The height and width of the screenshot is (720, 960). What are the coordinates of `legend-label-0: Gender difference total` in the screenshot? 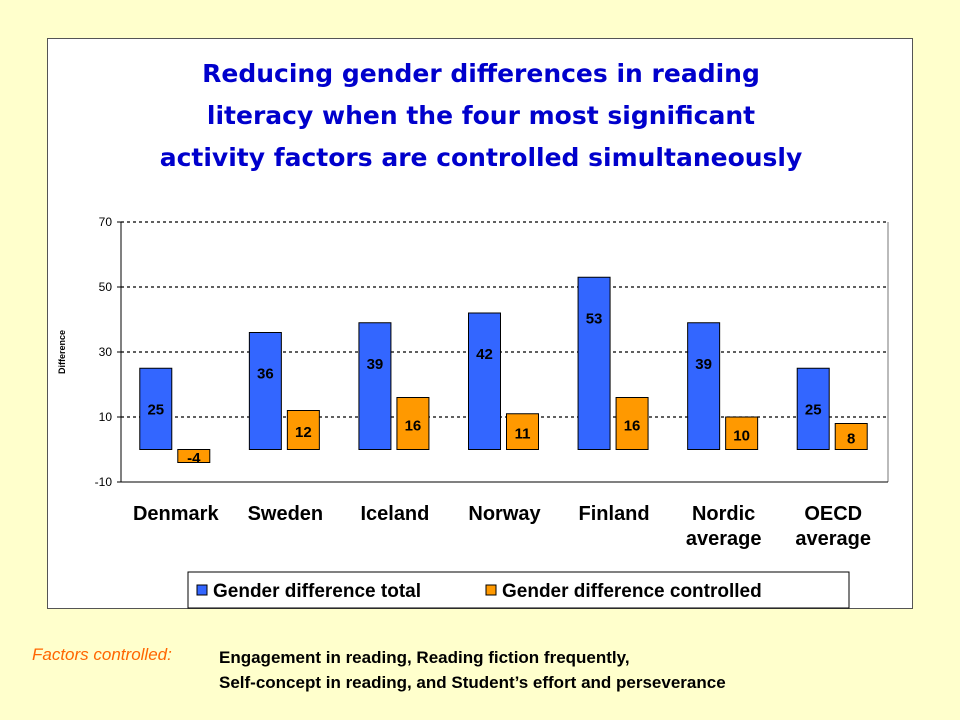 It's located at (317, 591).